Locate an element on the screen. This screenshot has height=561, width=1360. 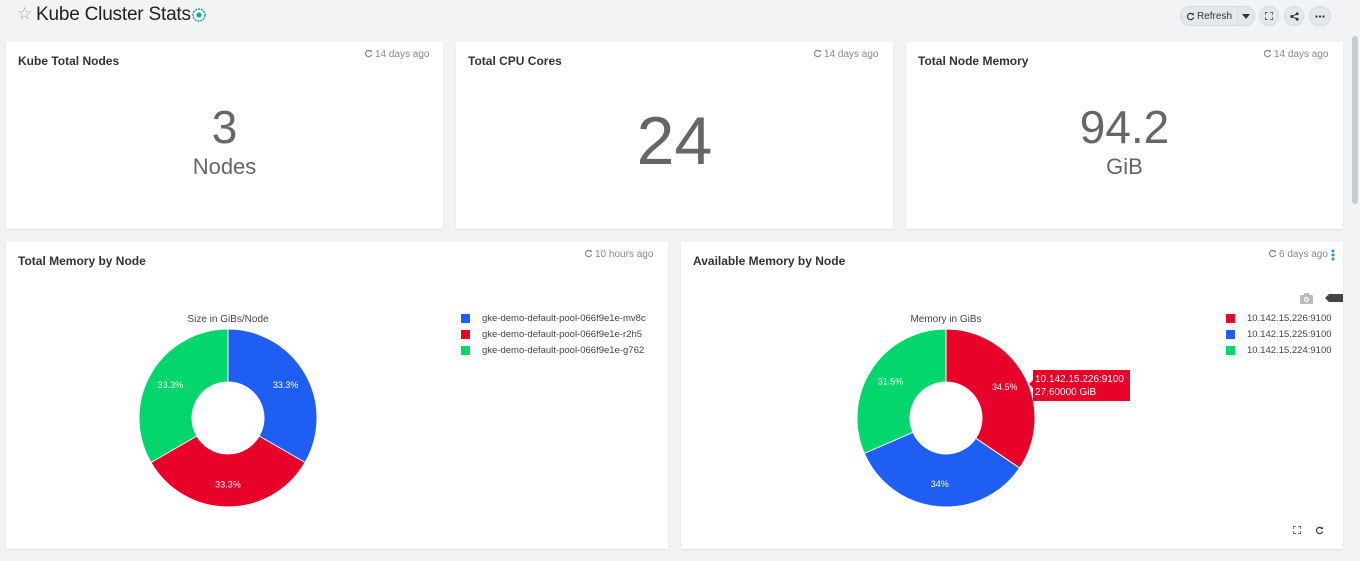
legend-item: gke-demo-default-pool-066f9e1e-r2h5 is located at coordinates (553, 334).